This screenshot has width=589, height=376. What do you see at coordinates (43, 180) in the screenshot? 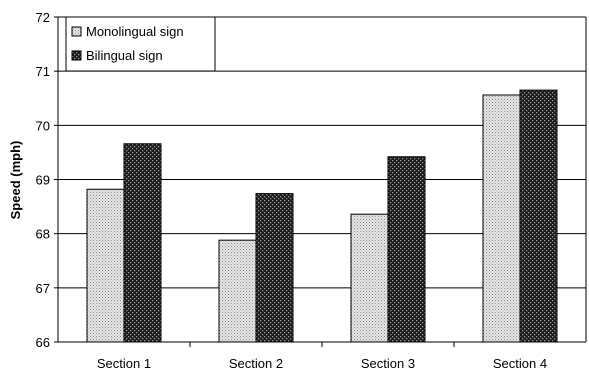
I see `y-tick-label: 69` at bounding box center [43, 180].